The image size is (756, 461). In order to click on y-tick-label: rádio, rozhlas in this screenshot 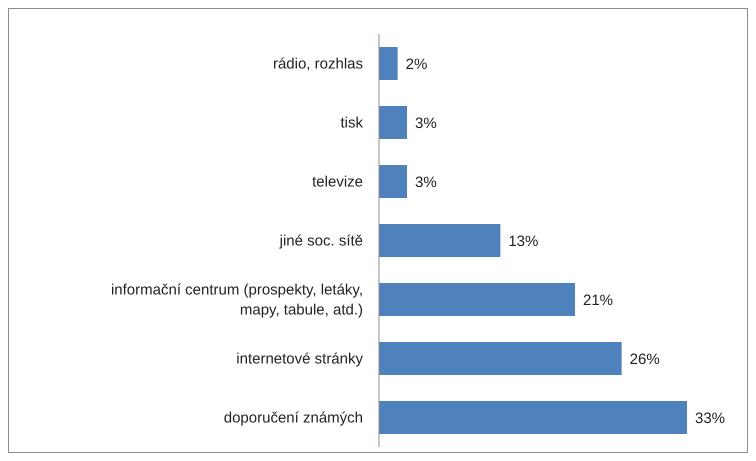, I will do `click(317, 63)`.